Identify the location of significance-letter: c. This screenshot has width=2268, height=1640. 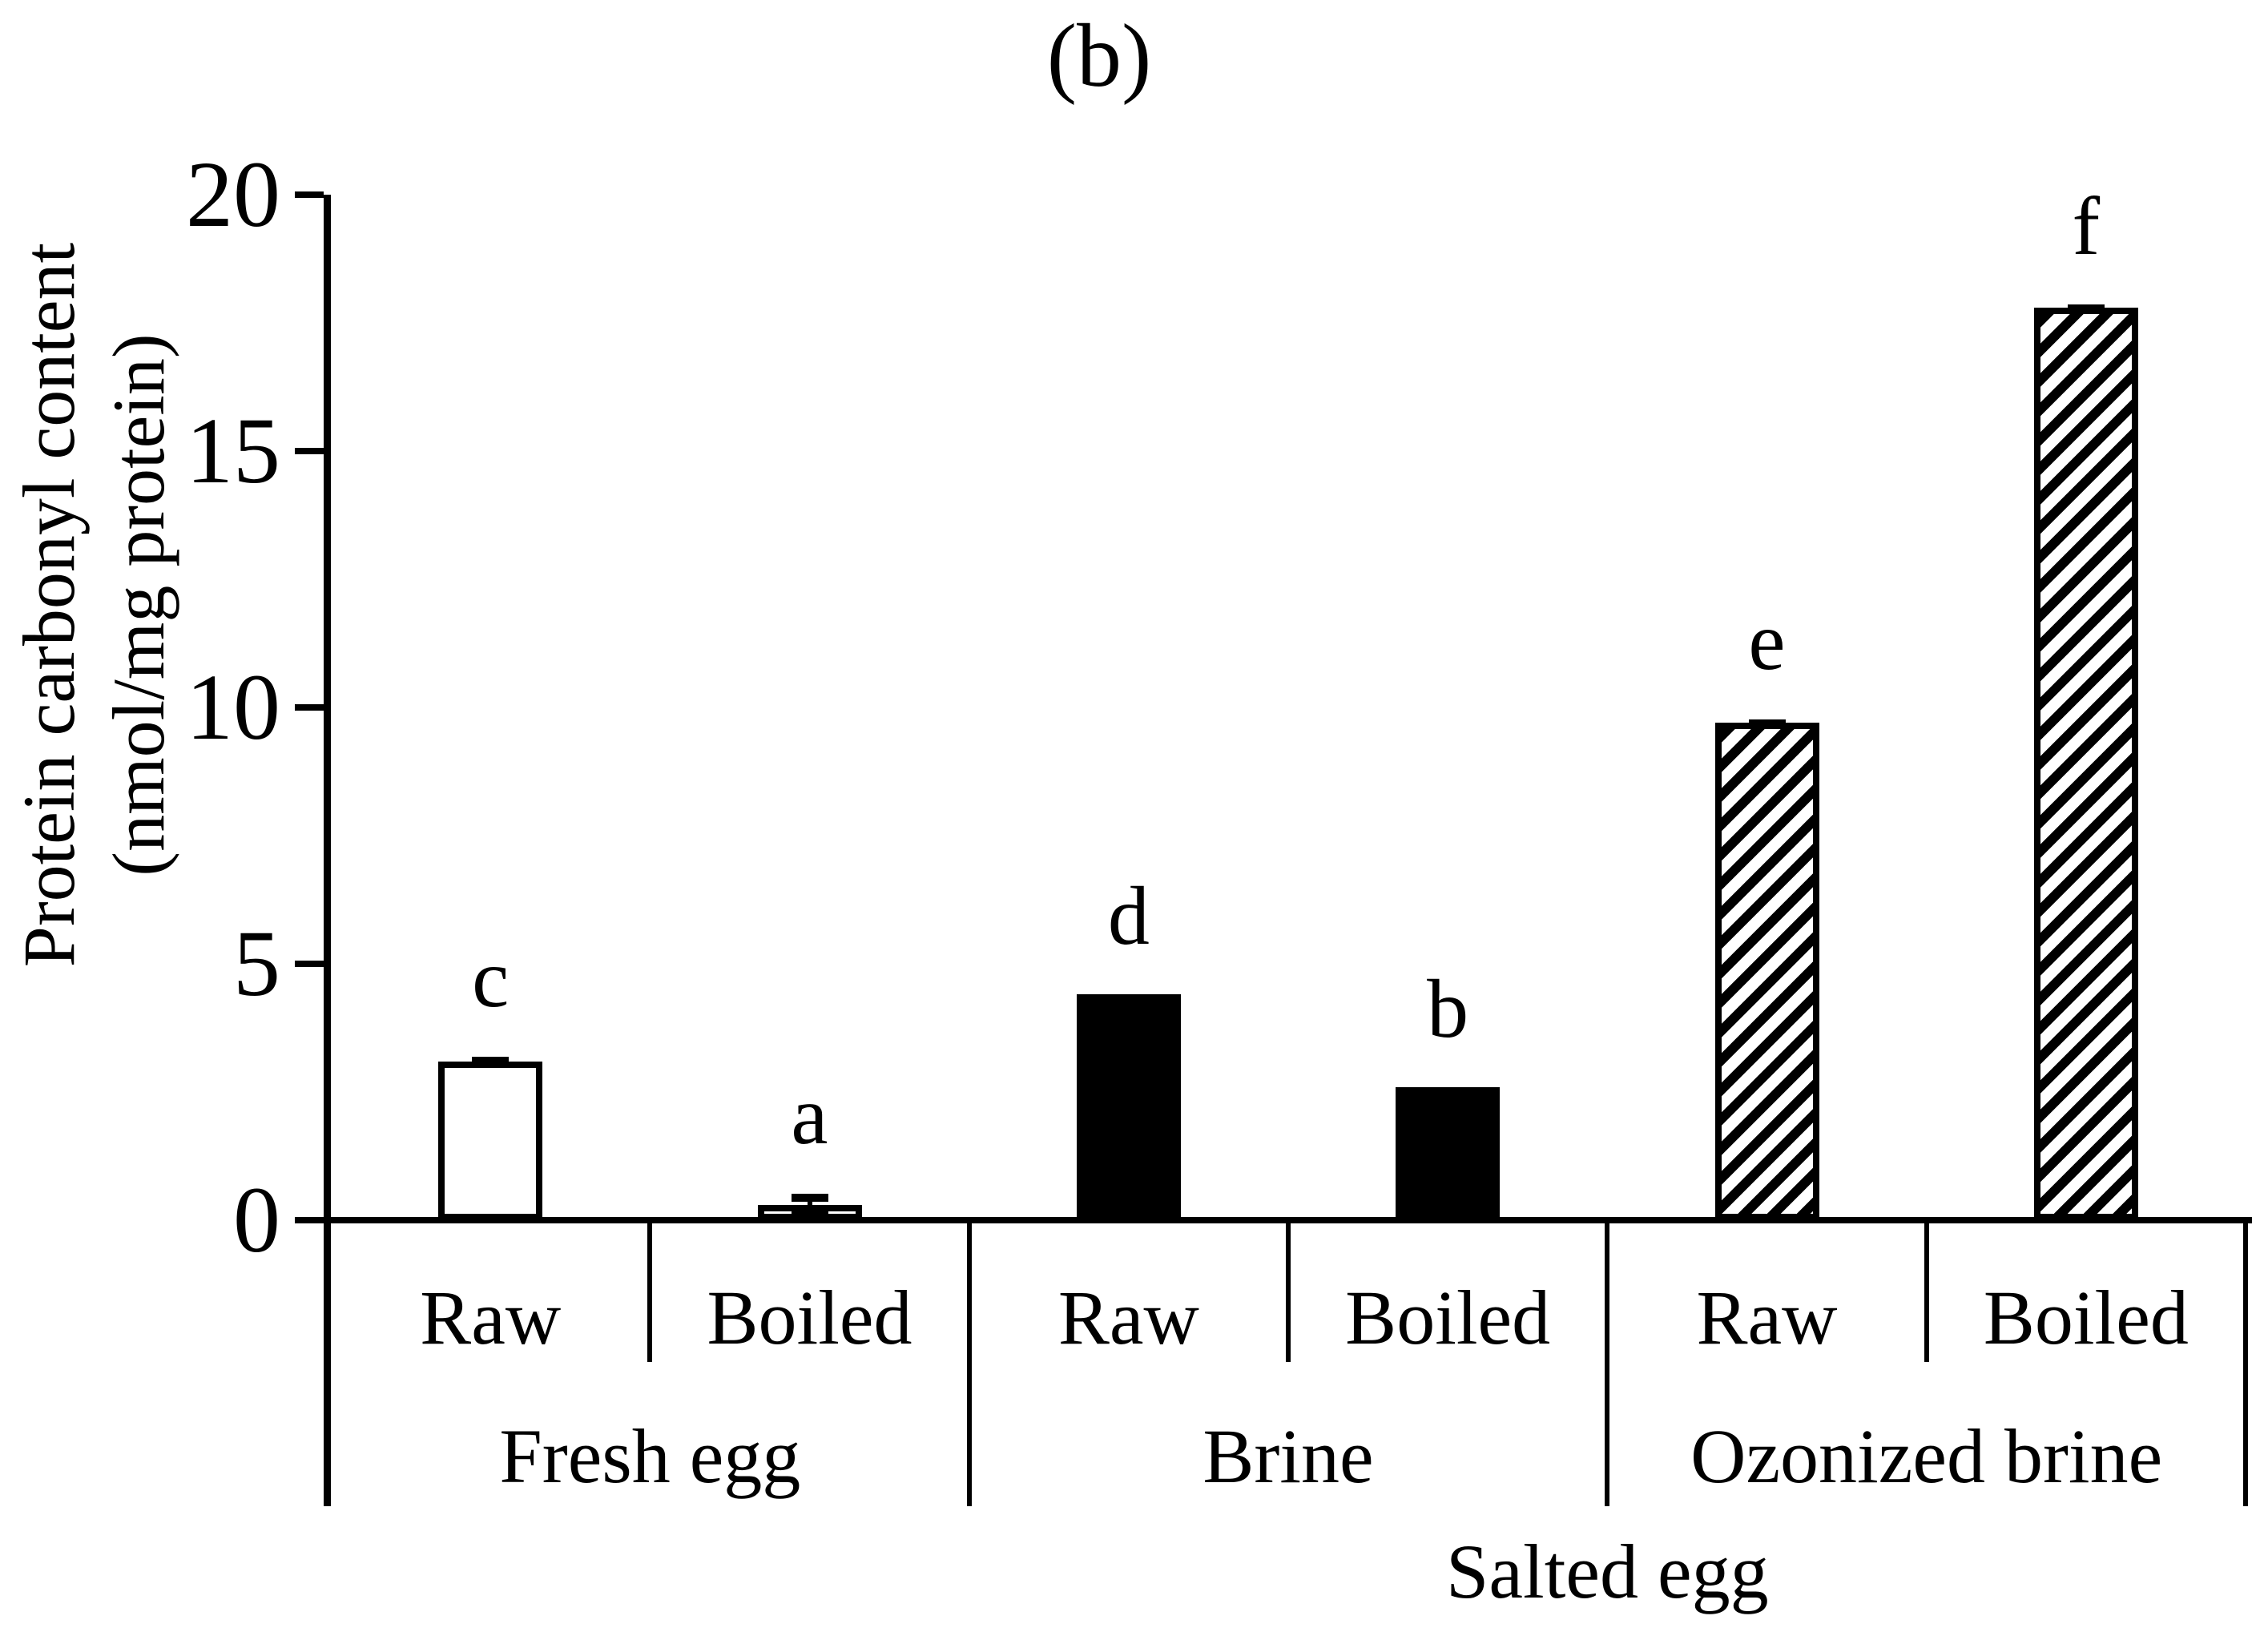
(491, 980).